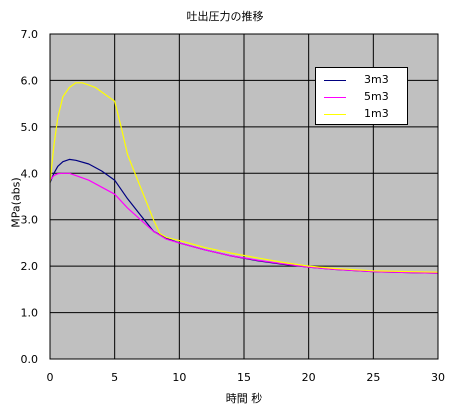  Describe the element at coordinates (30, 313) in the screenshot. I see `y-tick-label: 1.0` at that location.